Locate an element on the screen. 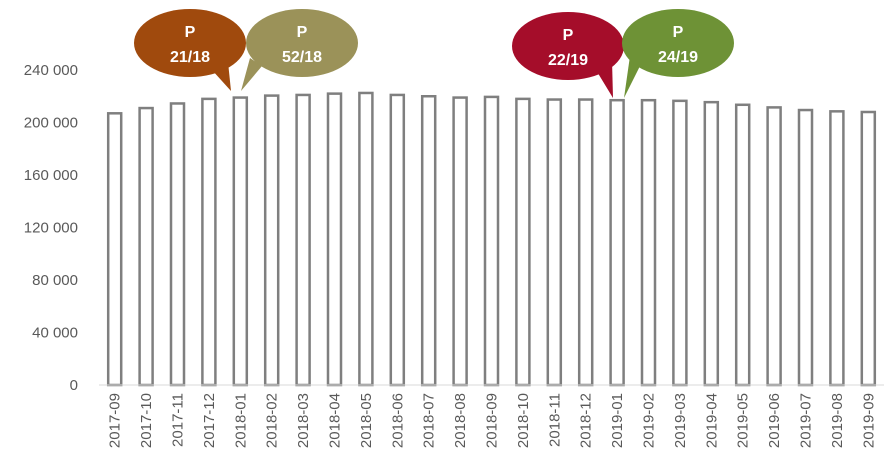  callout-bubbles: P 21/18 P 52/18 P 22/19 P 24/19 is located at coordinates (434, 53).